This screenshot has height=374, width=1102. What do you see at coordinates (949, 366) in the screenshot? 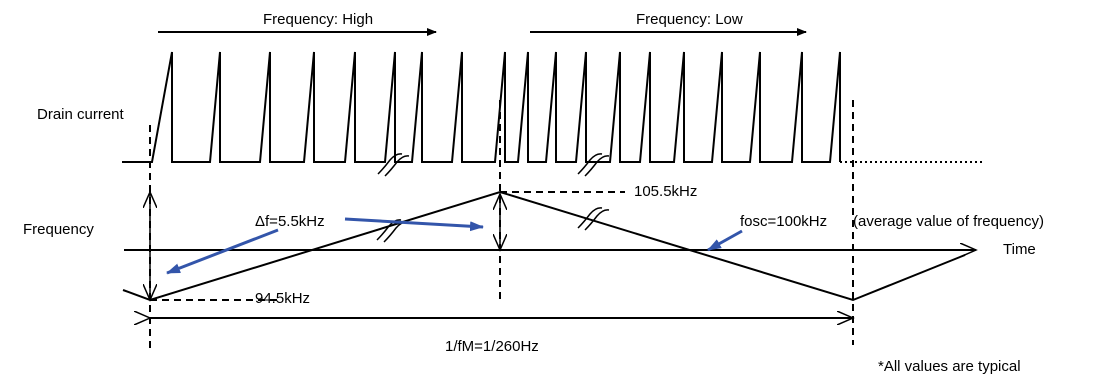
I see `footnote: *All values are typical` at bounding box center [949, 366].